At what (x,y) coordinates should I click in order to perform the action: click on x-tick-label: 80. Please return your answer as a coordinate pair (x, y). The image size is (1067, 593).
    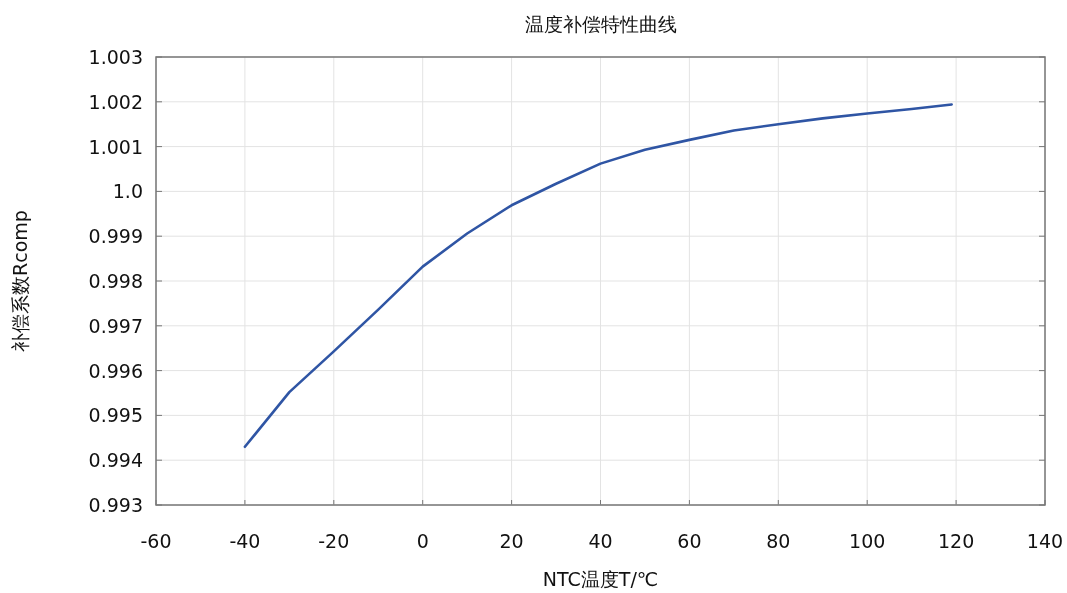
    Looking at the image, I should click on (778, 541).